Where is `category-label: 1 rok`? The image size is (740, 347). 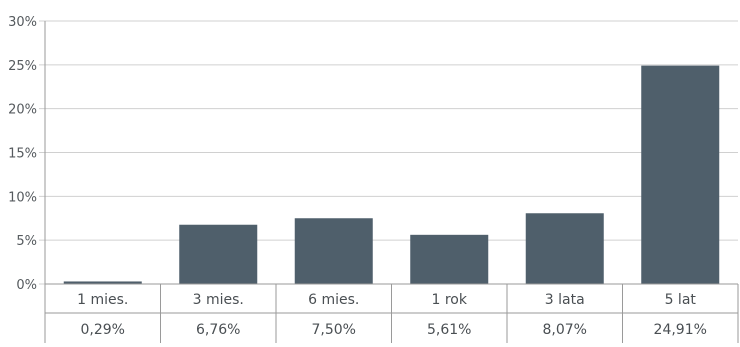 category-label: 1 rok is located at coordinates (450, 300).